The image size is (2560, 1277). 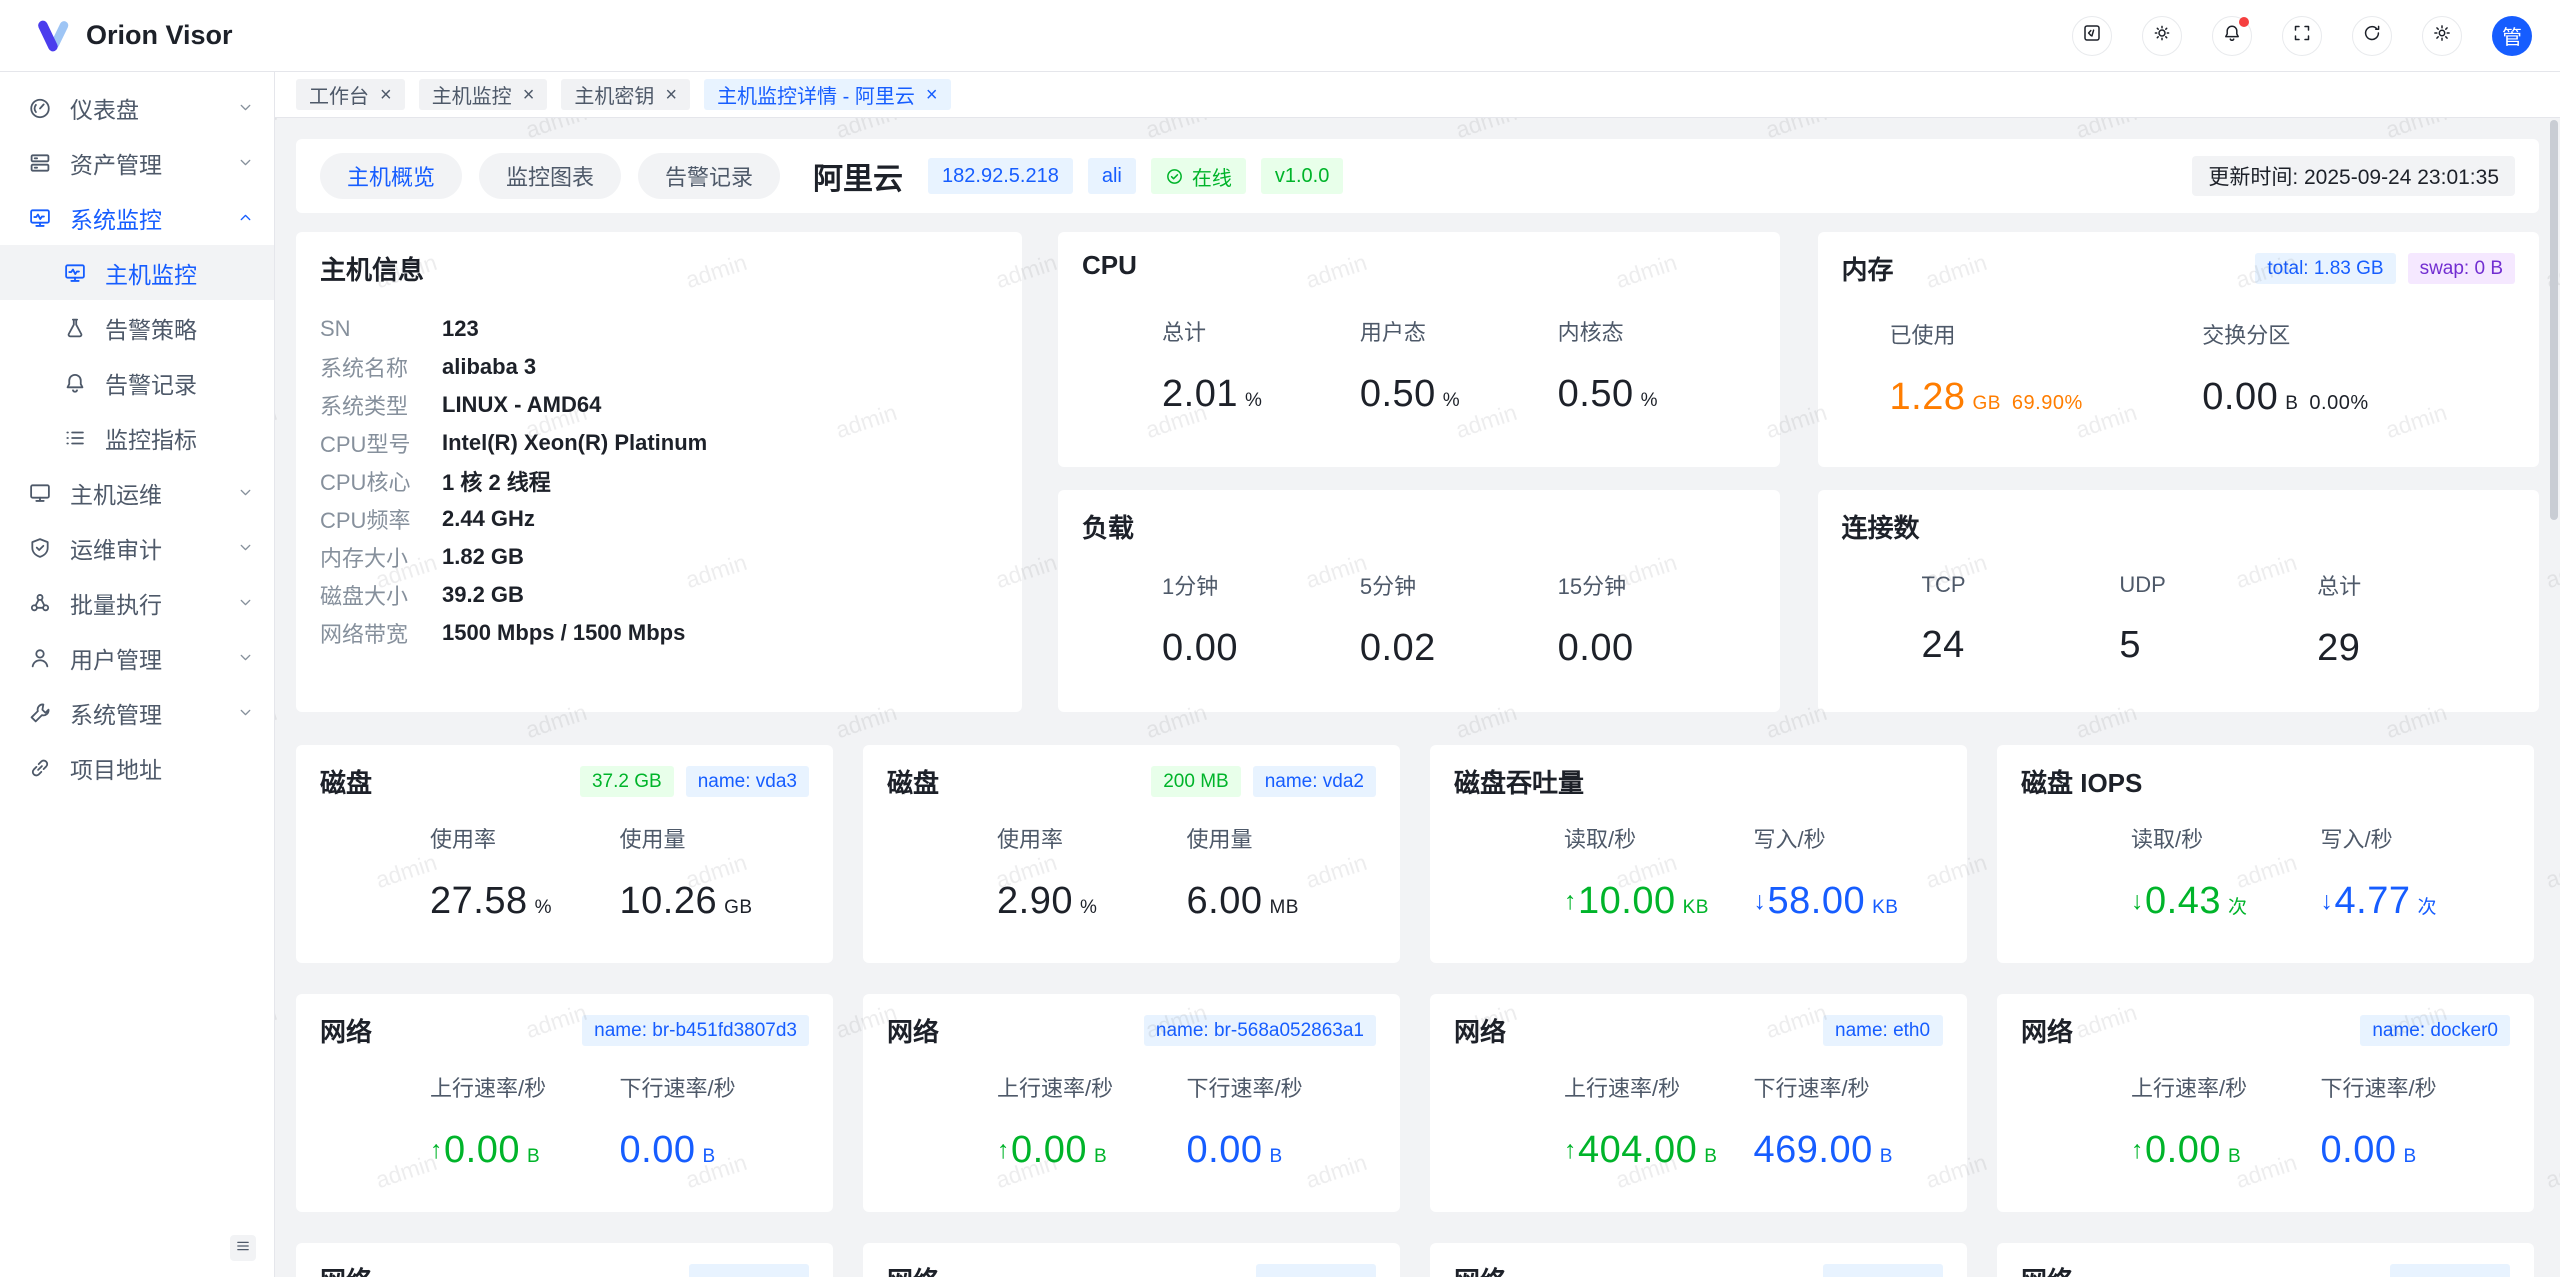 I want to click on stat-value: ↓ 58.00 KB, so click(x=1849, y=901).